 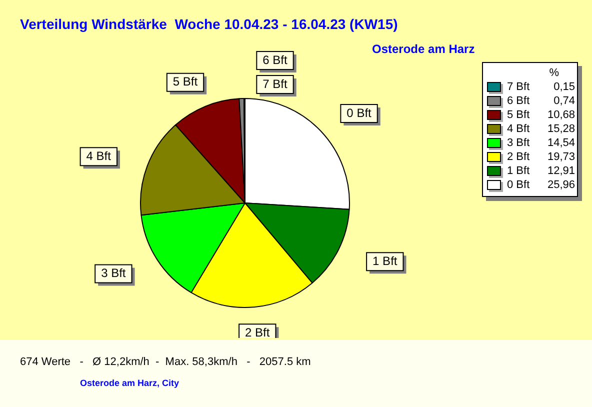 What do you see at coordinates (519, 86) in the screenshot?
I see `legend-label: 7 Bft` at bounding box center [519, 86].